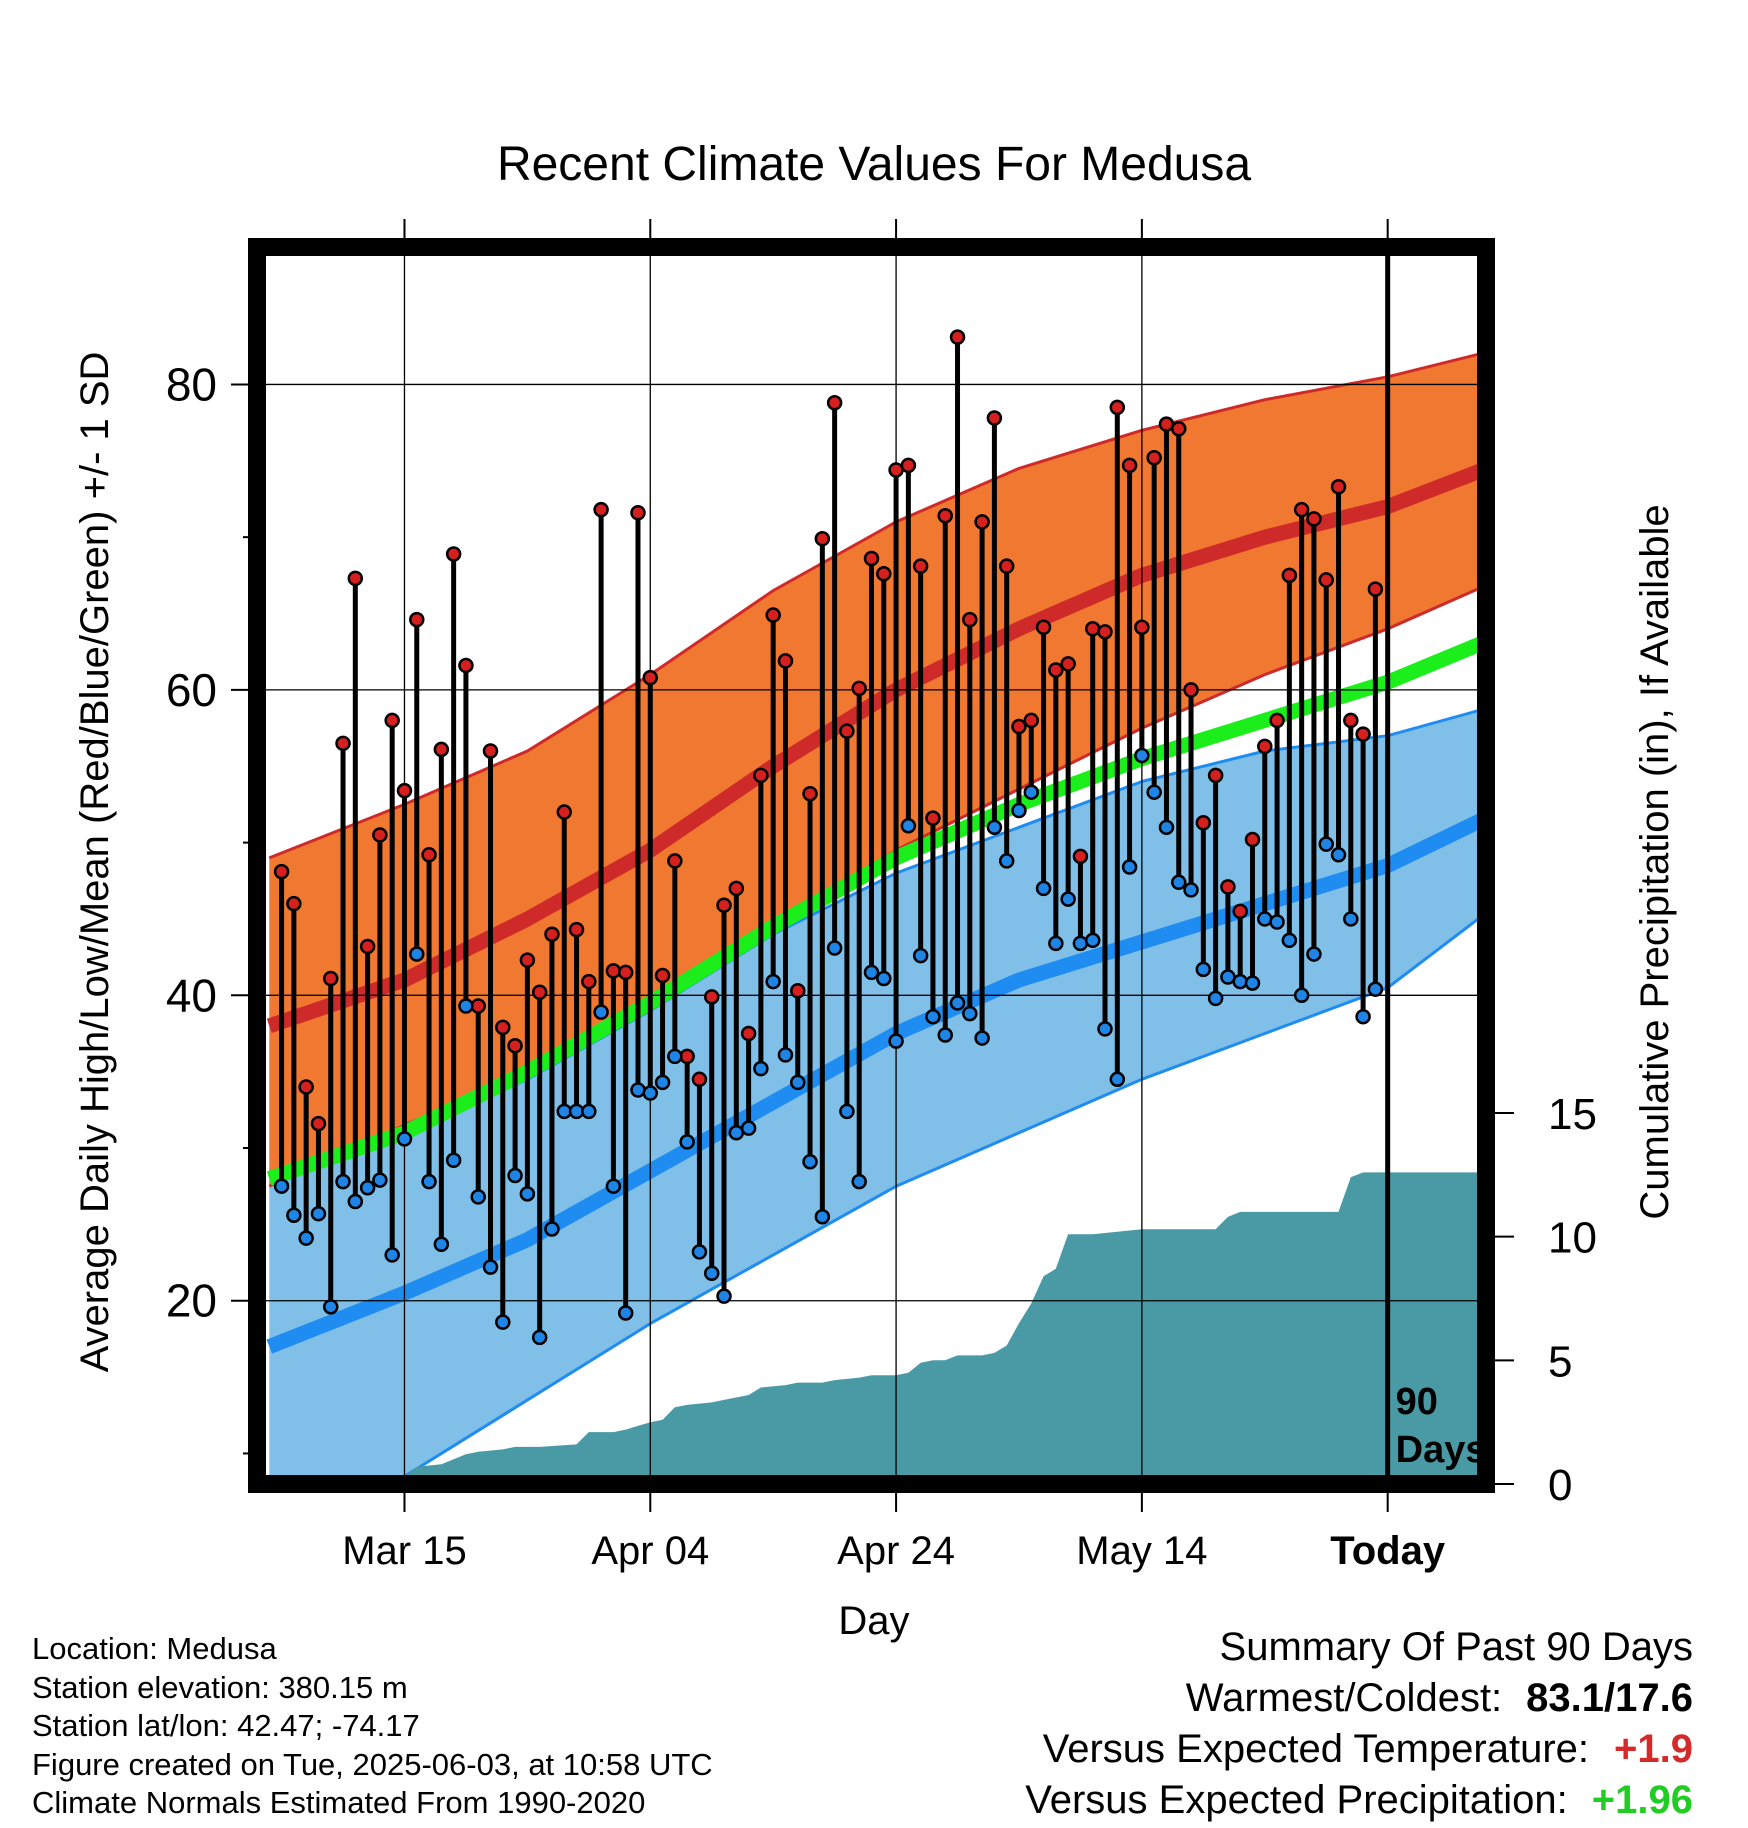 The height and width of the screenshot is (1828, 1748). Describe the element at coordinates (1609, 1698) in the screenshot. I see `warmest-coldest-value: 83.1/17.6` at that location.